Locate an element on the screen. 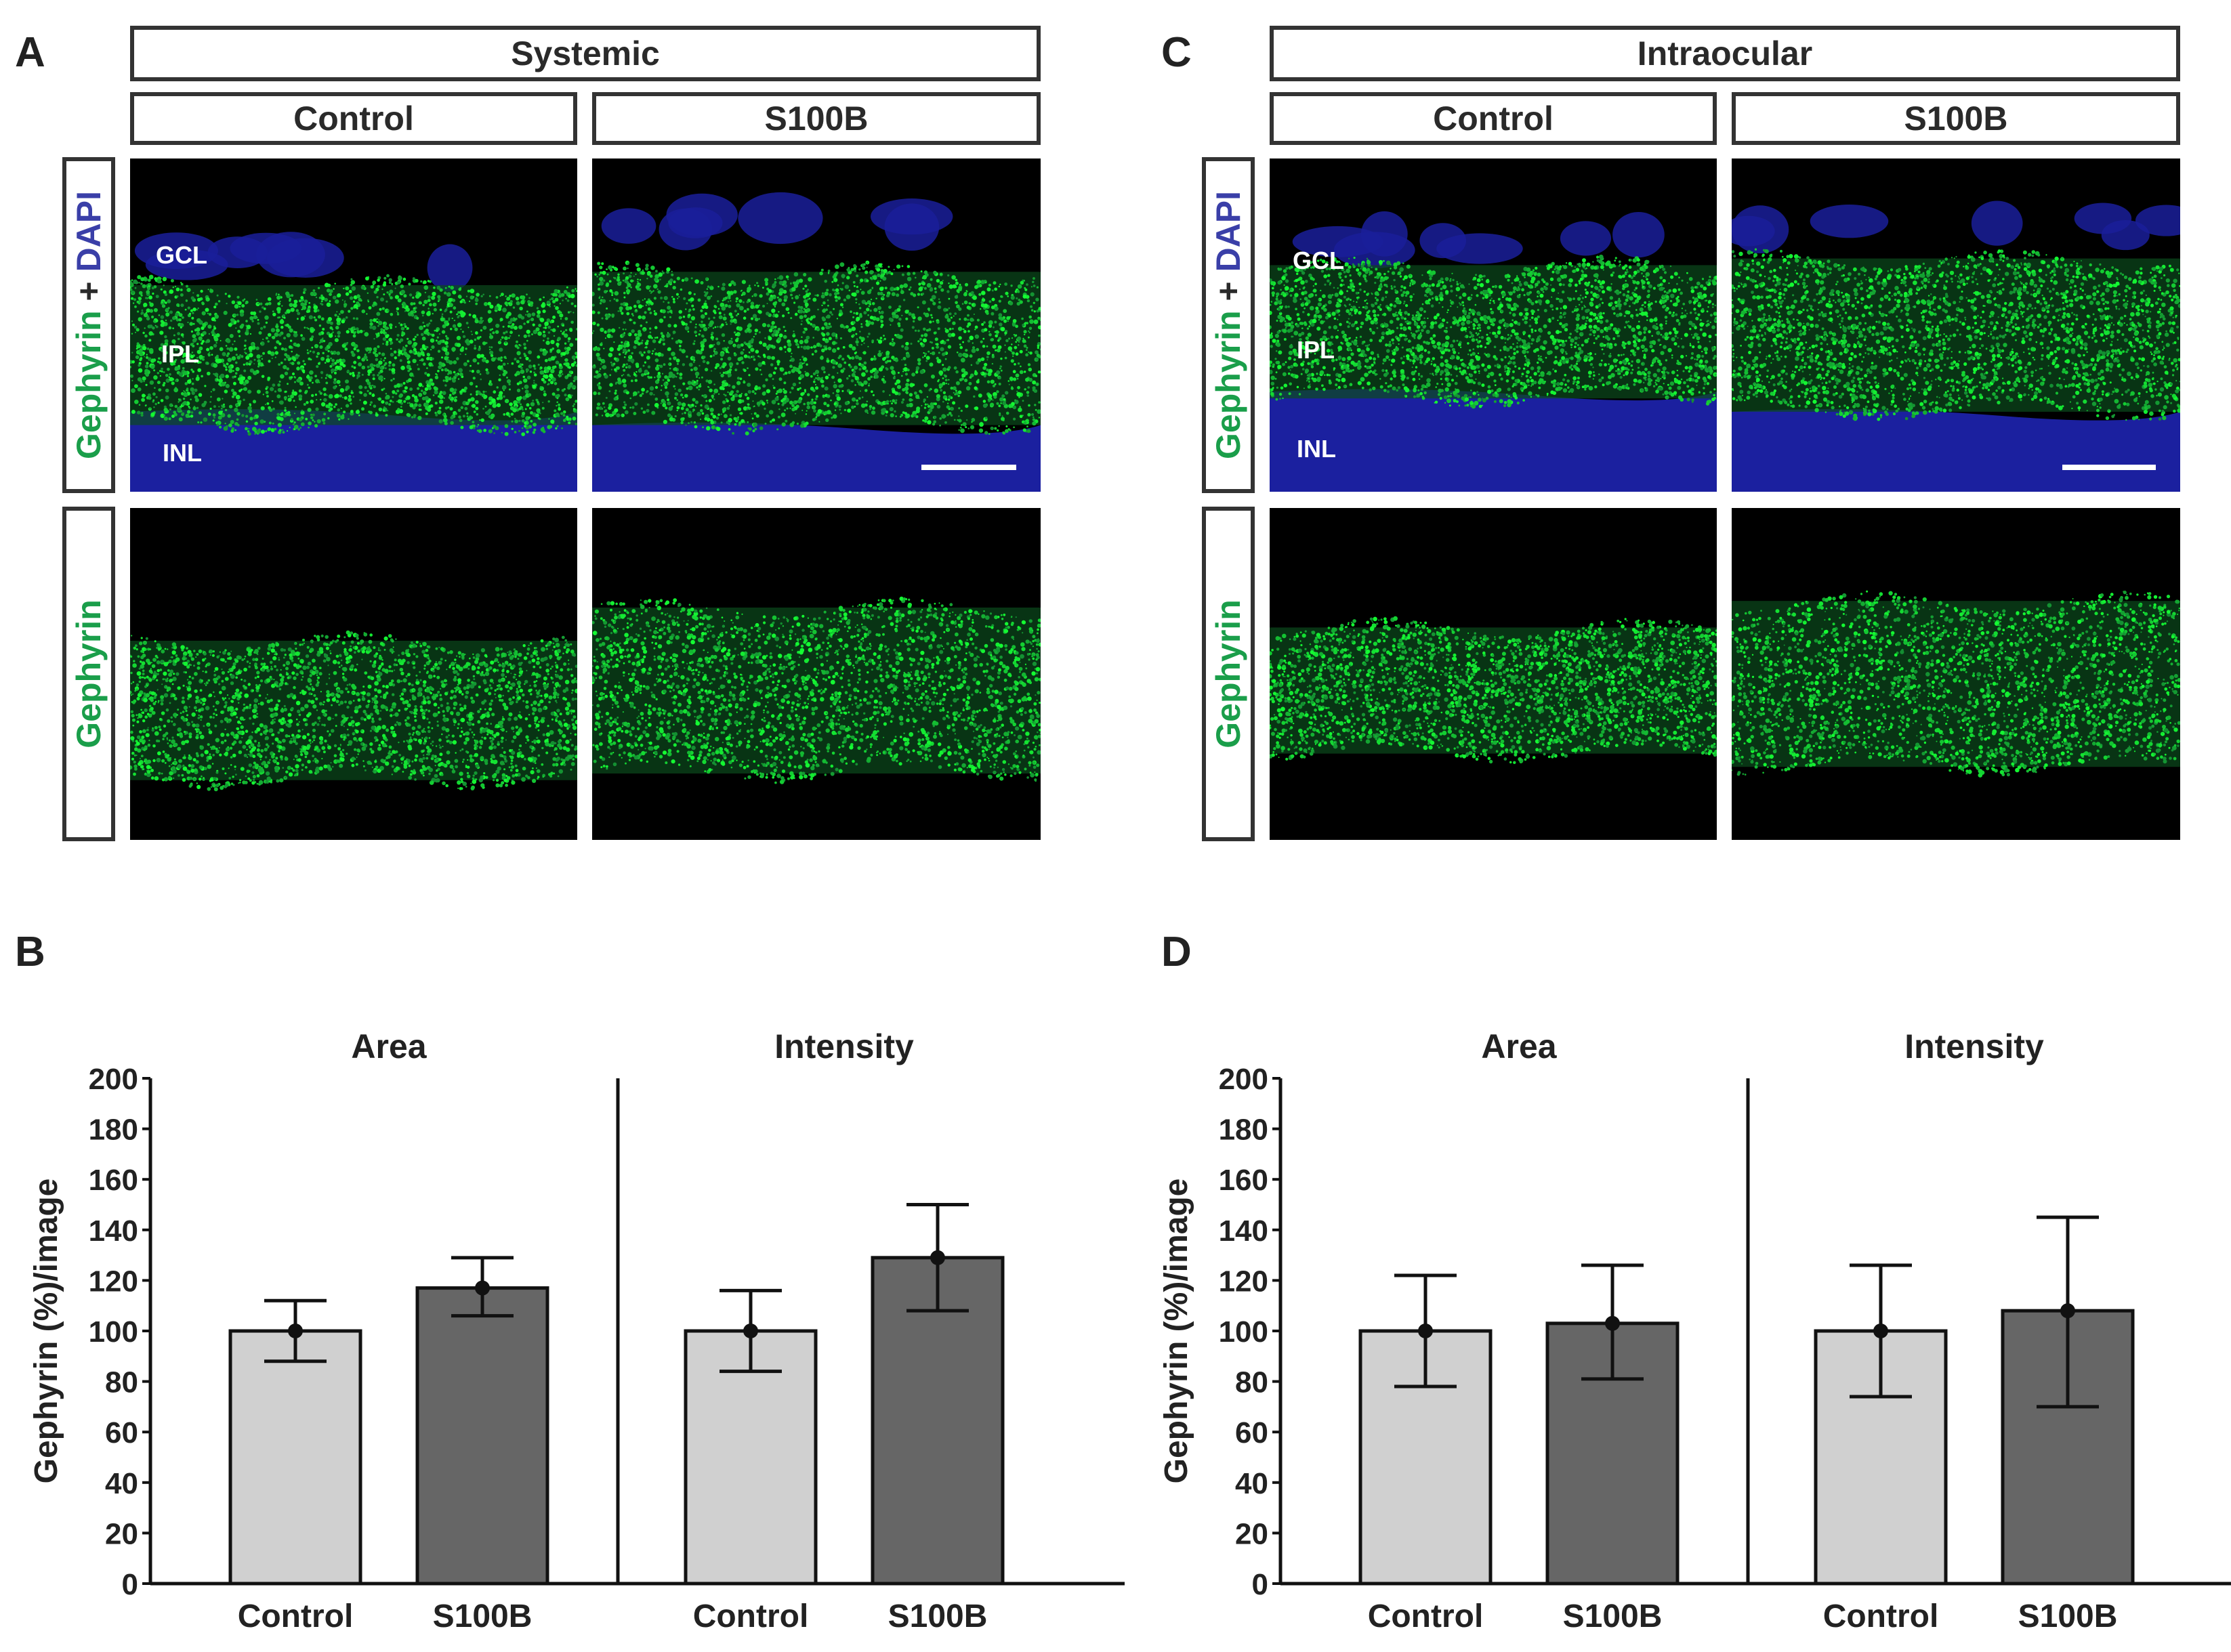 The image size is (2231, 1652). micrograph-systemic-s100b-merged is located at coordinates (817, 325).